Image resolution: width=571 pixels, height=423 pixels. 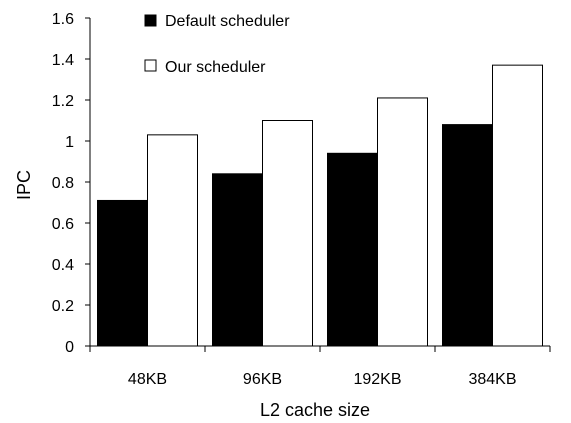 I want to click on y-tick-label: 0.6, so click(x=63, y=224).